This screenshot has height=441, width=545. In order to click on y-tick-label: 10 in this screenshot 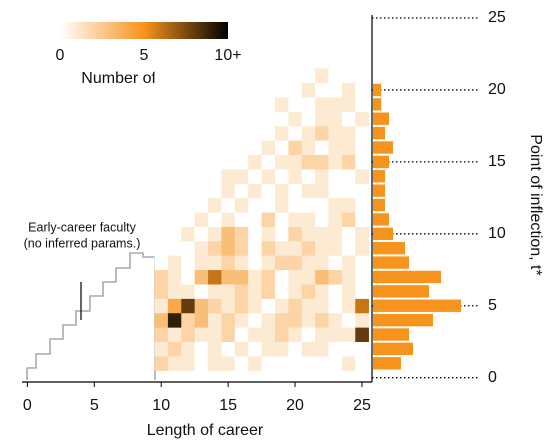, I will do `click(497, 233)`.